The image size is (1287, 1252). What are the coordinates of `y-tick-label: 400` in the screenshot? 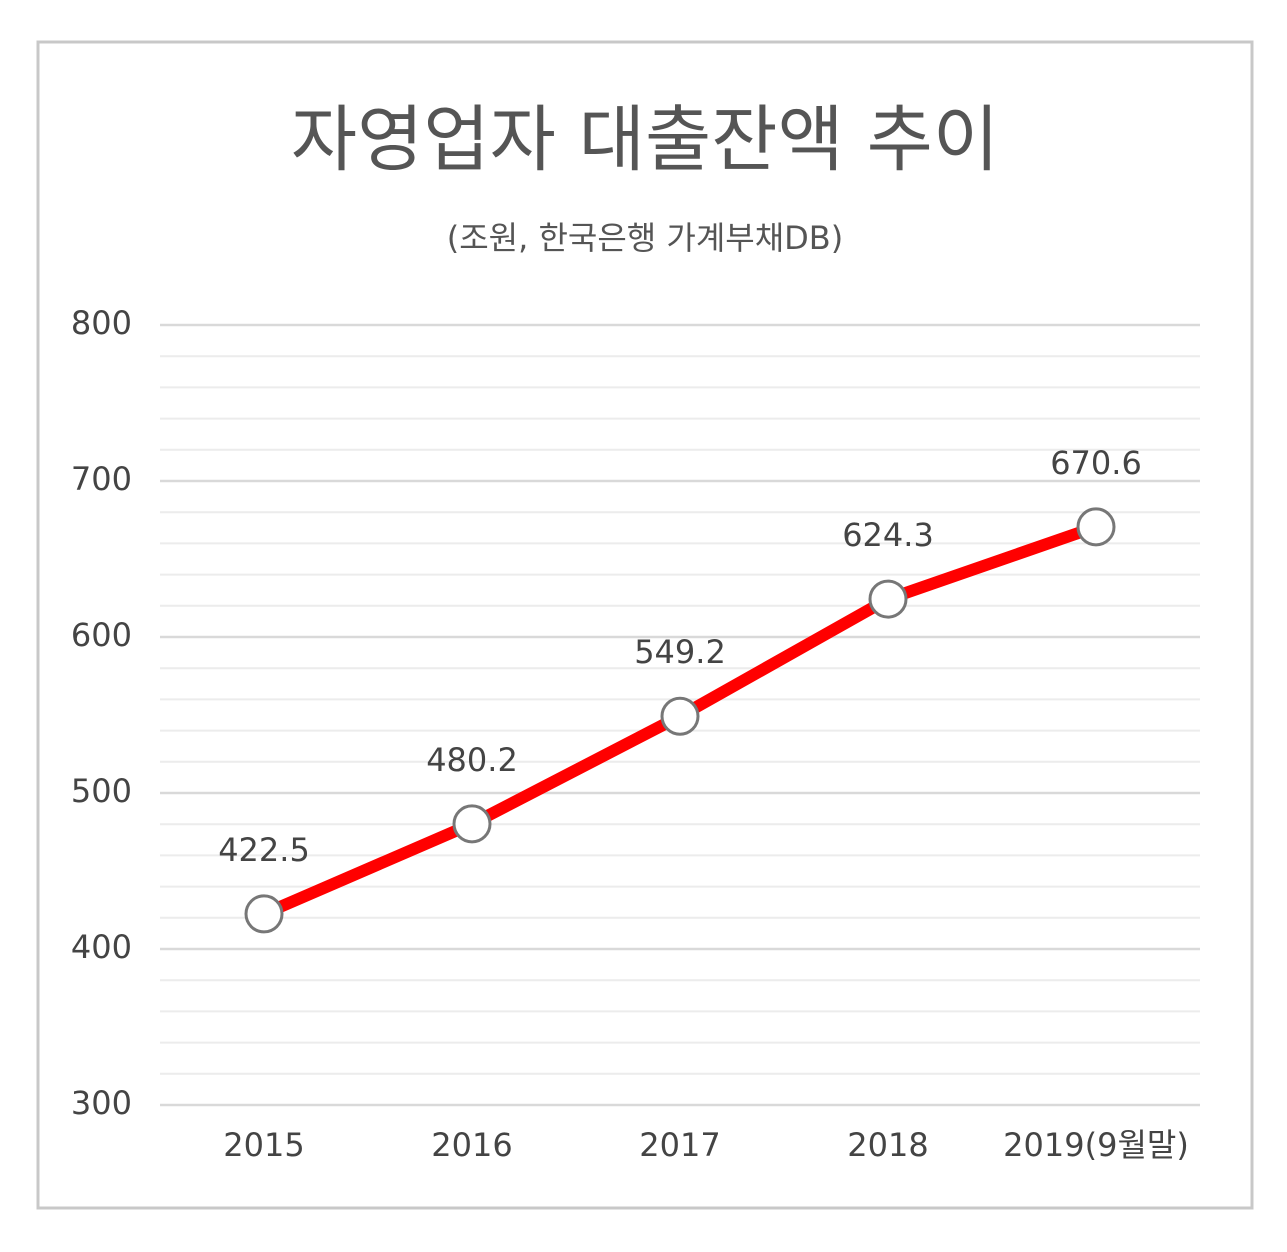 It's located at (101, 947).